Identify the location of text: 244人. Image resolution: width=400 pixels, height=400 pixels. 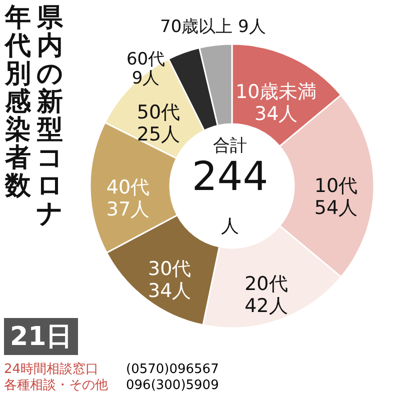
(230, 195).